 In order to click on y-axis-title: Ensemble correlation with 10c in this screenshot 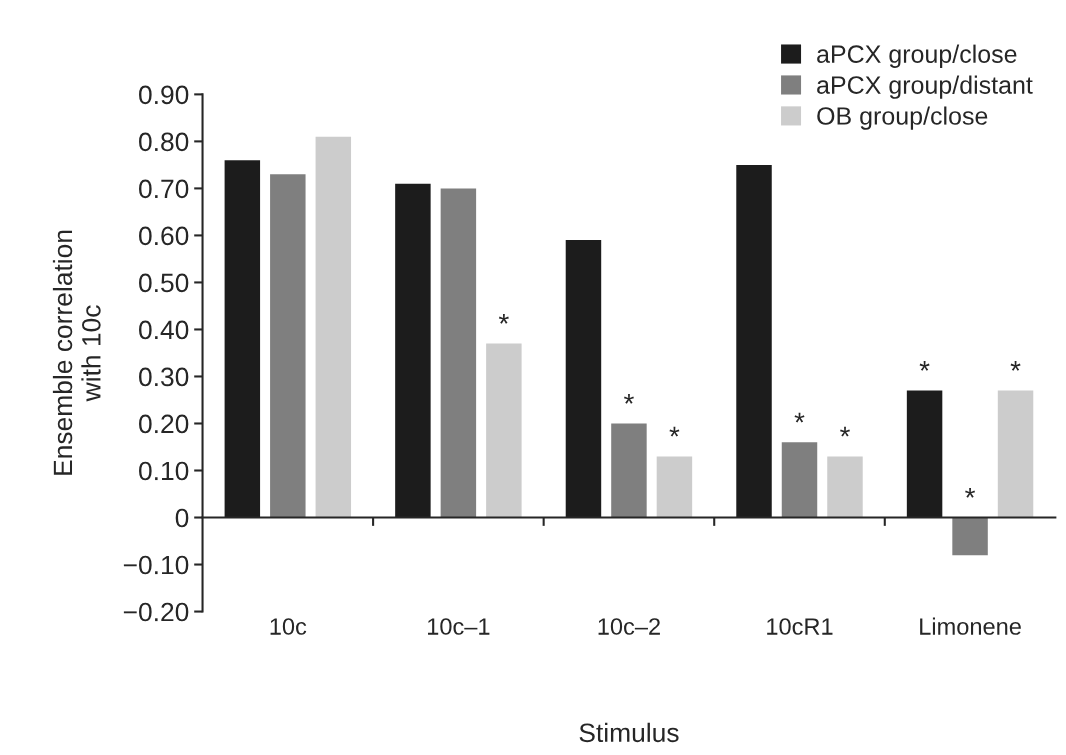, I will do `click(76, 352)`.